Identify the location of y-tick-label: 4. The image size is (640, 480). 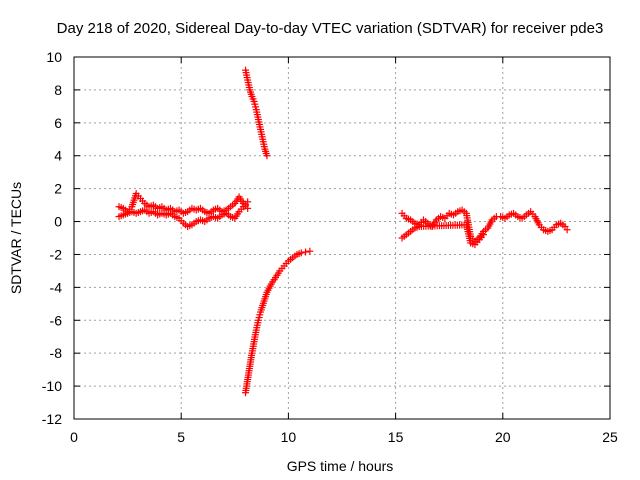
(58, 156).